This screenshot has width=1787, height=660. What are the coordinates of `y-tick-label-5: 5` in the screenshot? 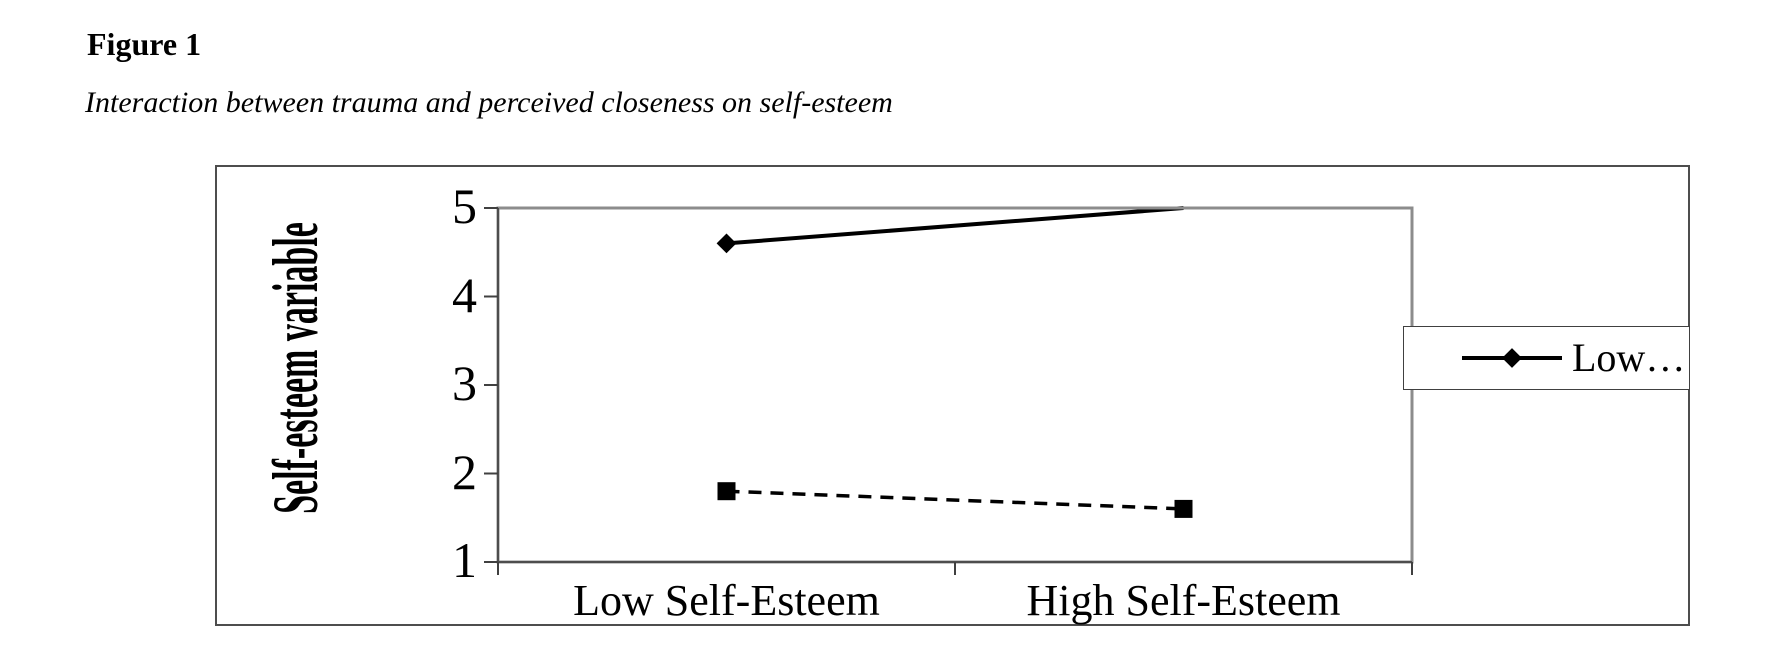 It's located at (464, 206).